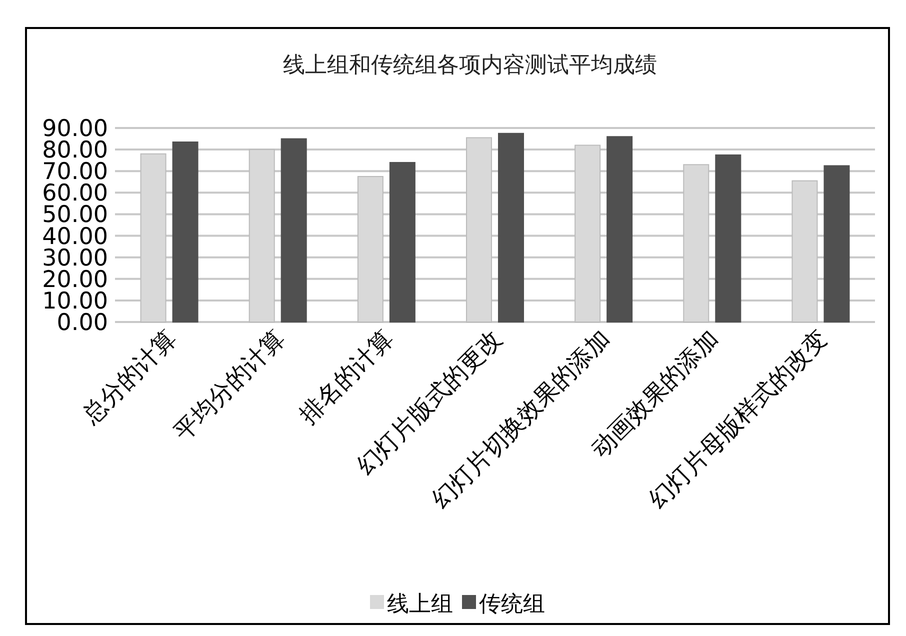  What do you see at coordinates (82, 323) in the screenshot?
I see `y-tick-label: 0.00` at bounding box center [82, 323].